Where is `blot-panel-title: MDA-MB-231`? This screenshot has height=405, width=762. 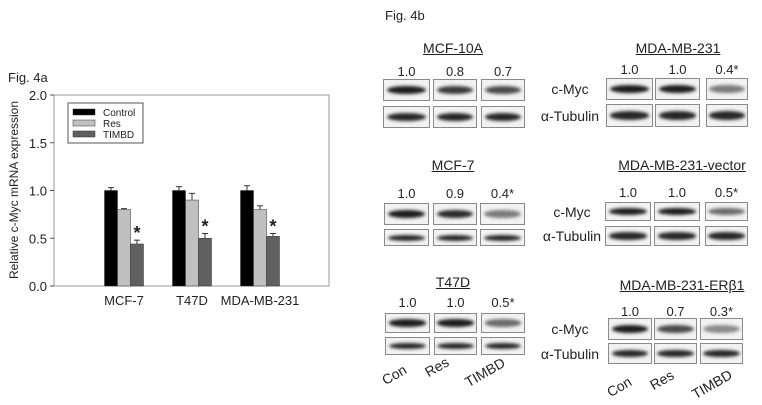 blot-panel-title: MDA-MB-231 is located at coordinates (678, 48).